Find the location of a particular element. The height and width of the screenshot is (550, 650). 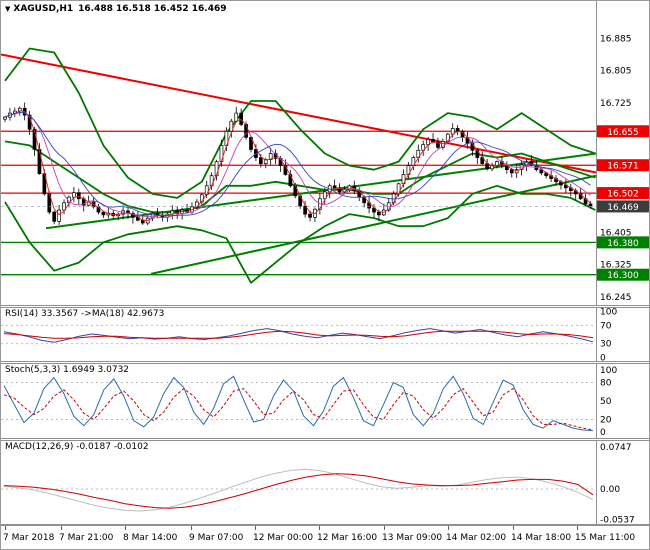

time-axis-label: 12 Mar 16:00 is located at coordinates (347, 538).